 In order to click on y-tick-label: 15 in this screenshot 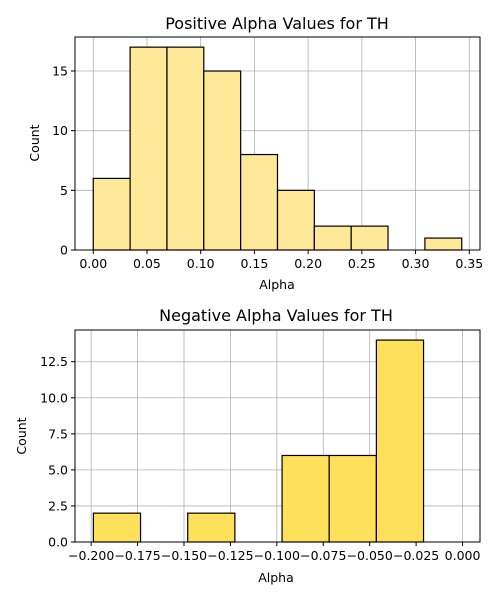, I will do `click(60, 71)`.